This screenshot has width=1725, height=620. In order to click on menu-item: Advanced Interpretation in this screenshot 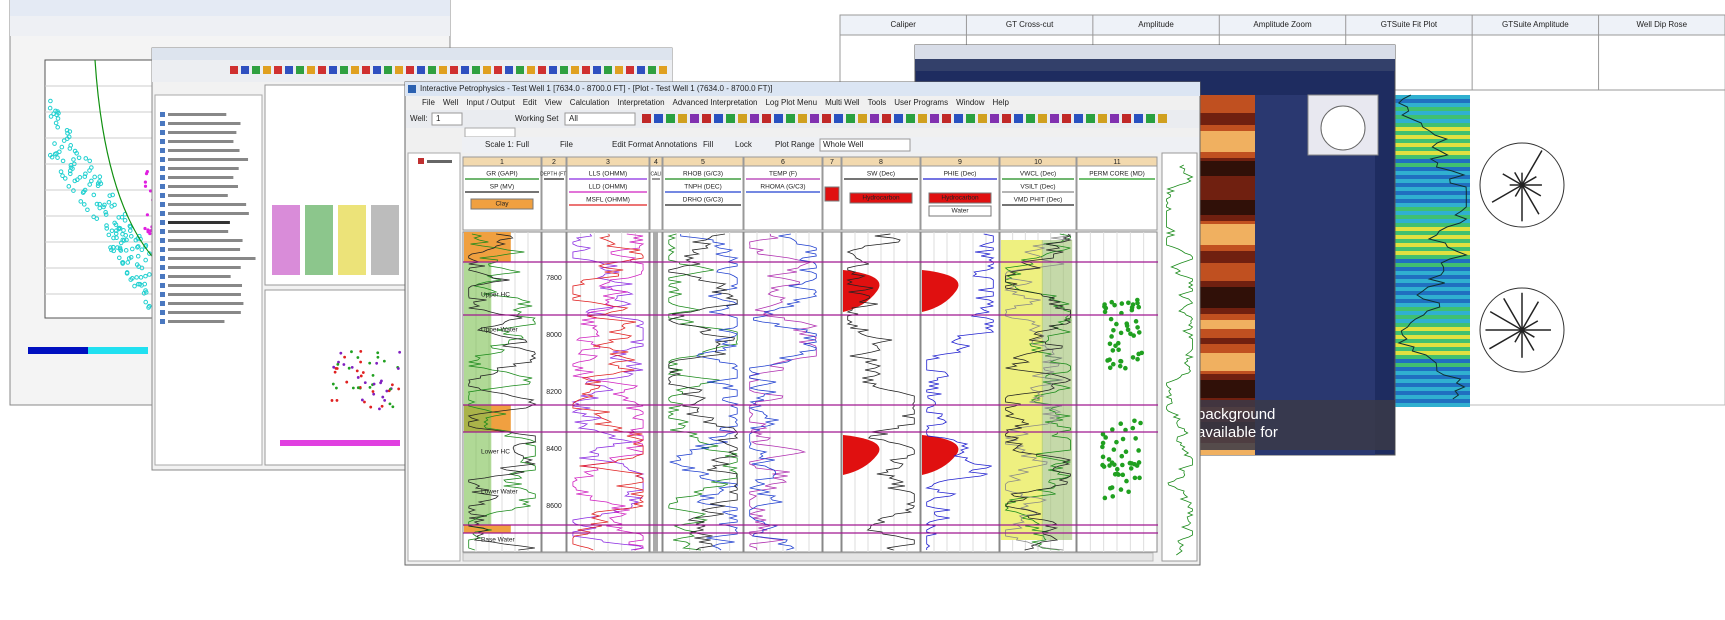, I will do `click(715, 102)`.